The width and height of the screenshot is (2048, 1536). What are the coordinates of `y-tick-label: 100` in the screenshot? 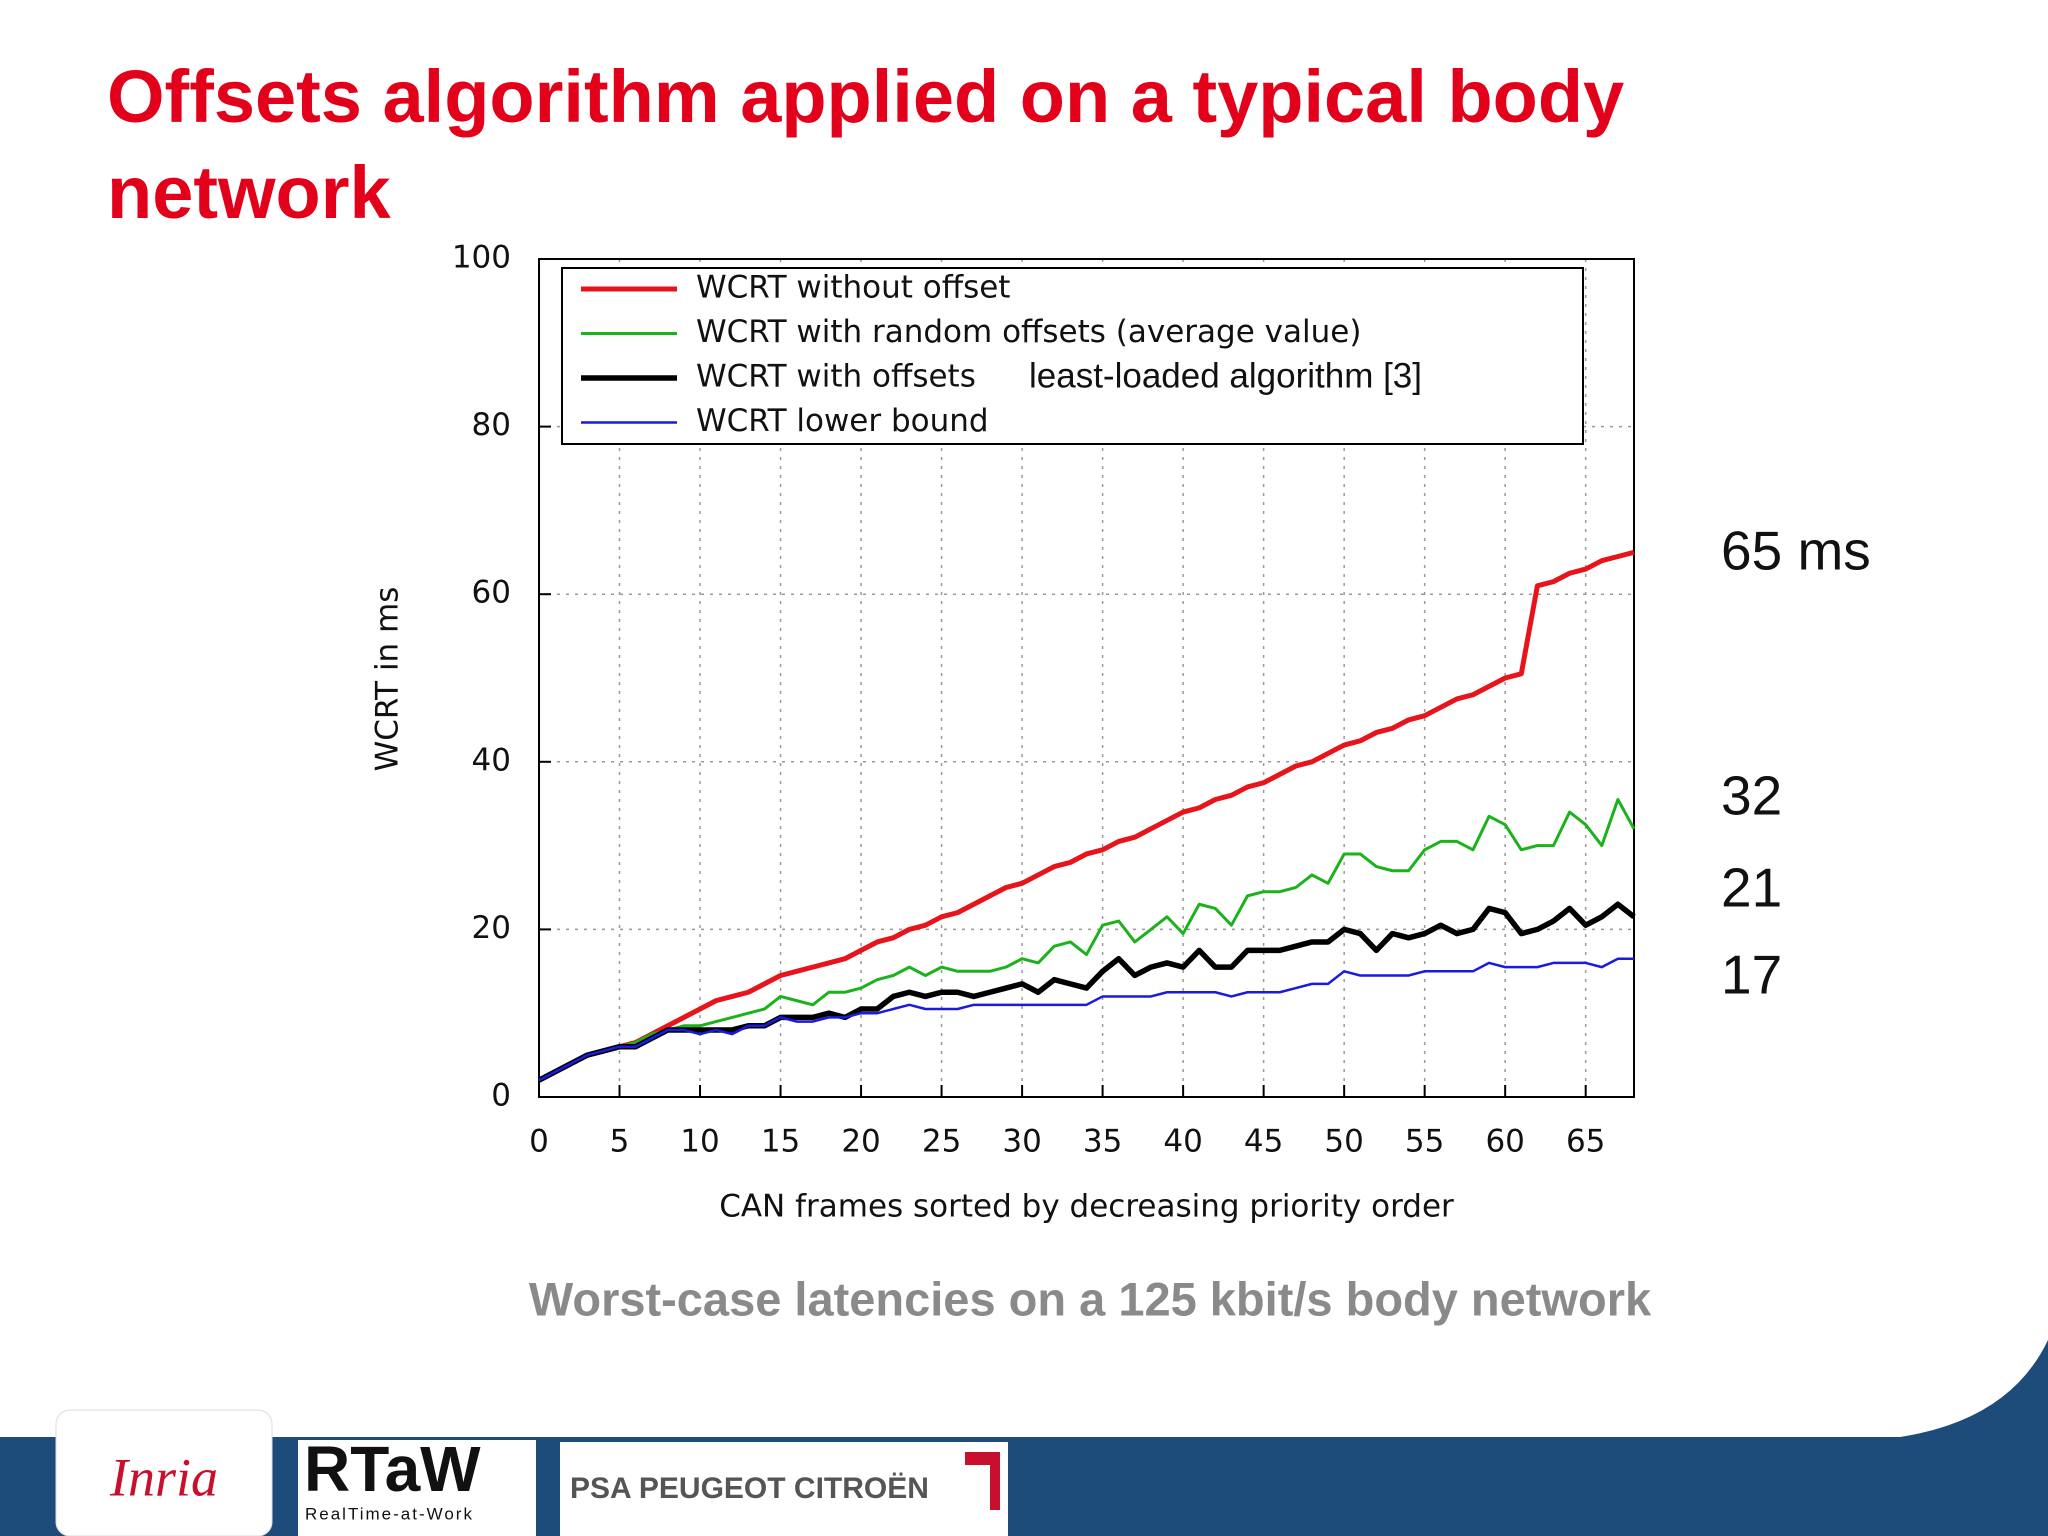 It's located at (481, 258).